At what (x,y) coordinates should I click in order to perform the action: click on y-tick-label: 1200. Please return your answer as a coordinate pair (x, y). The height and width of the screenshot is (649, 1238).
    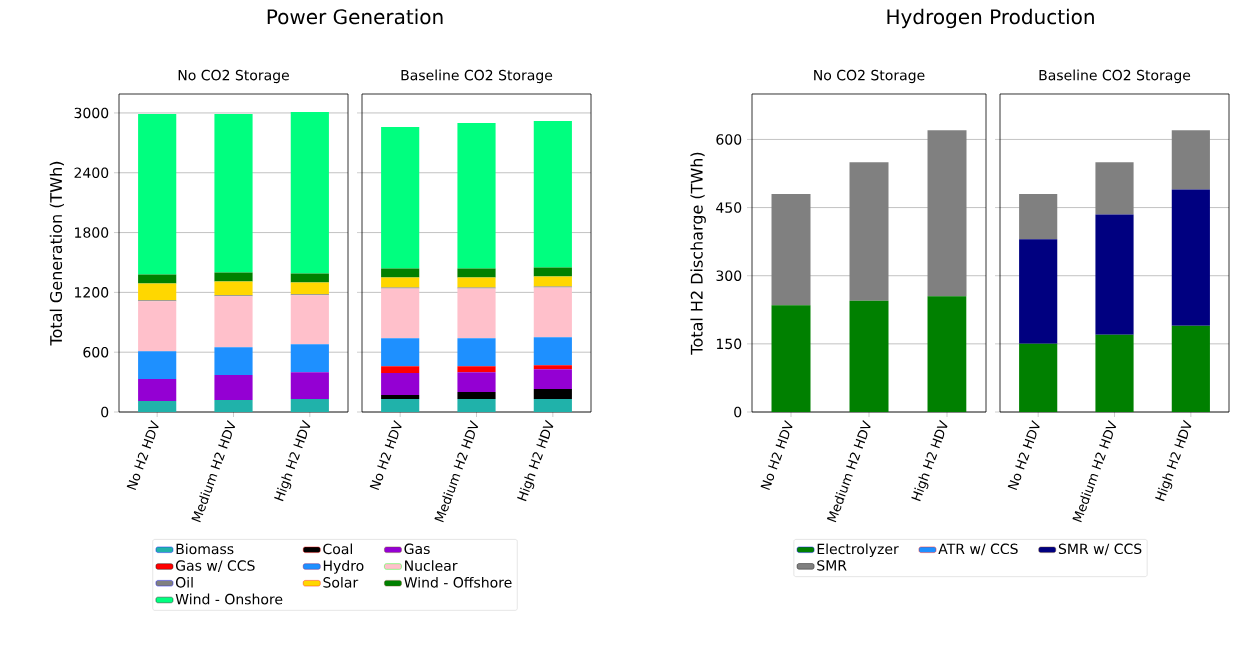
    Looking at the image, I should click on (92, 292).